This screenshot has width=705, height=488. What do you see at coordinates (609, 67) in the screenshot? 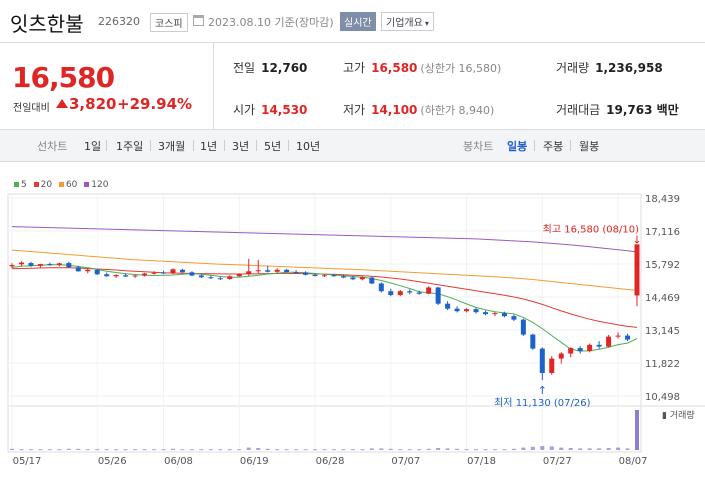
I see `stat-volume: 거래량 1,236,958` at bounding box center [609, 67].